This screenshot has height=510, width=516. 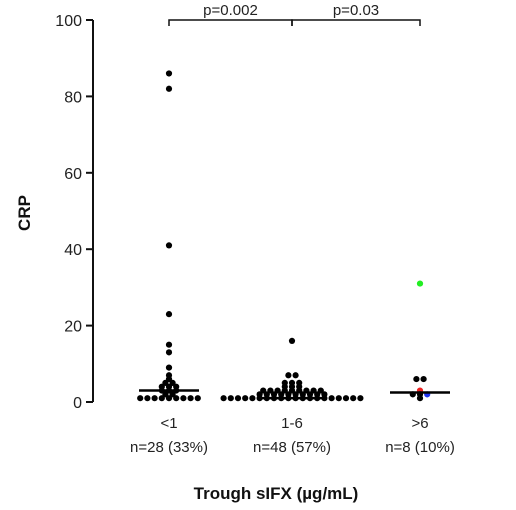 I want to click on x-axis-categories: <1 n=28 (33%) 1-6 n=48 (57%) >6 n=8 (10%), so click(x=292, y=435).